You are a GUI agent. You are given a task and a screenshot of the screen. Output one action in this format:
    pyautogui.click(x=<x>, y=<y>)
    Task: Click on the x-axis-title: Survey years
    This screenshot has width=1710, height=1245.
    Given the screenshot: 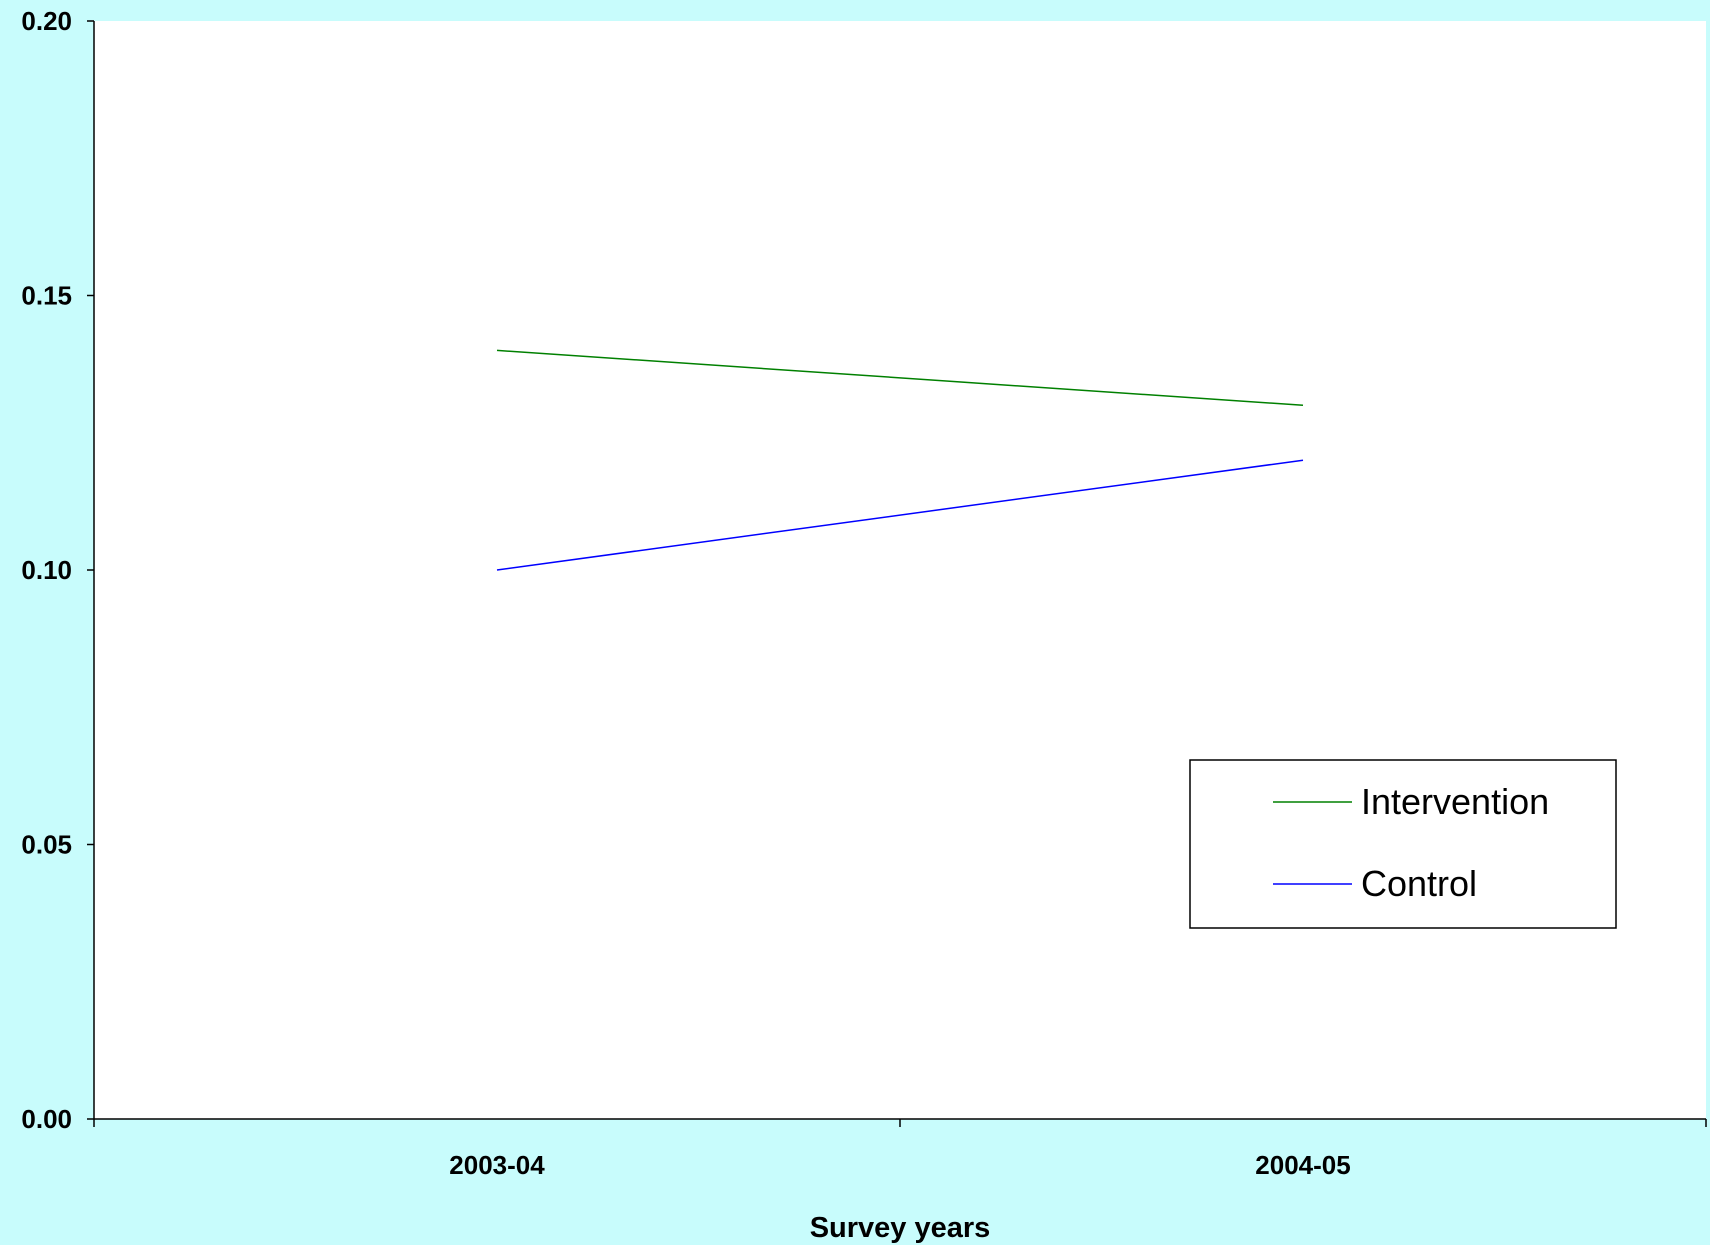 What is the action you would take?
    pyautogui.click(x=900, y=1228)
    